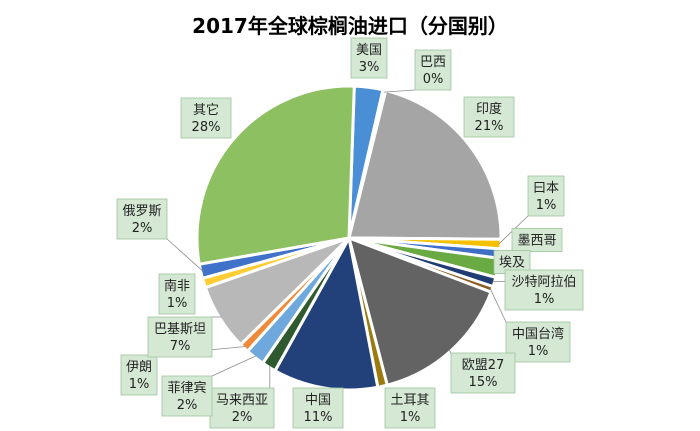 Image resolution: width=700 pixels, height=431 pixels. Describe the element at coordinates (483, 382) in the screenshot. I see `data-label-percent: 15%` at that location.